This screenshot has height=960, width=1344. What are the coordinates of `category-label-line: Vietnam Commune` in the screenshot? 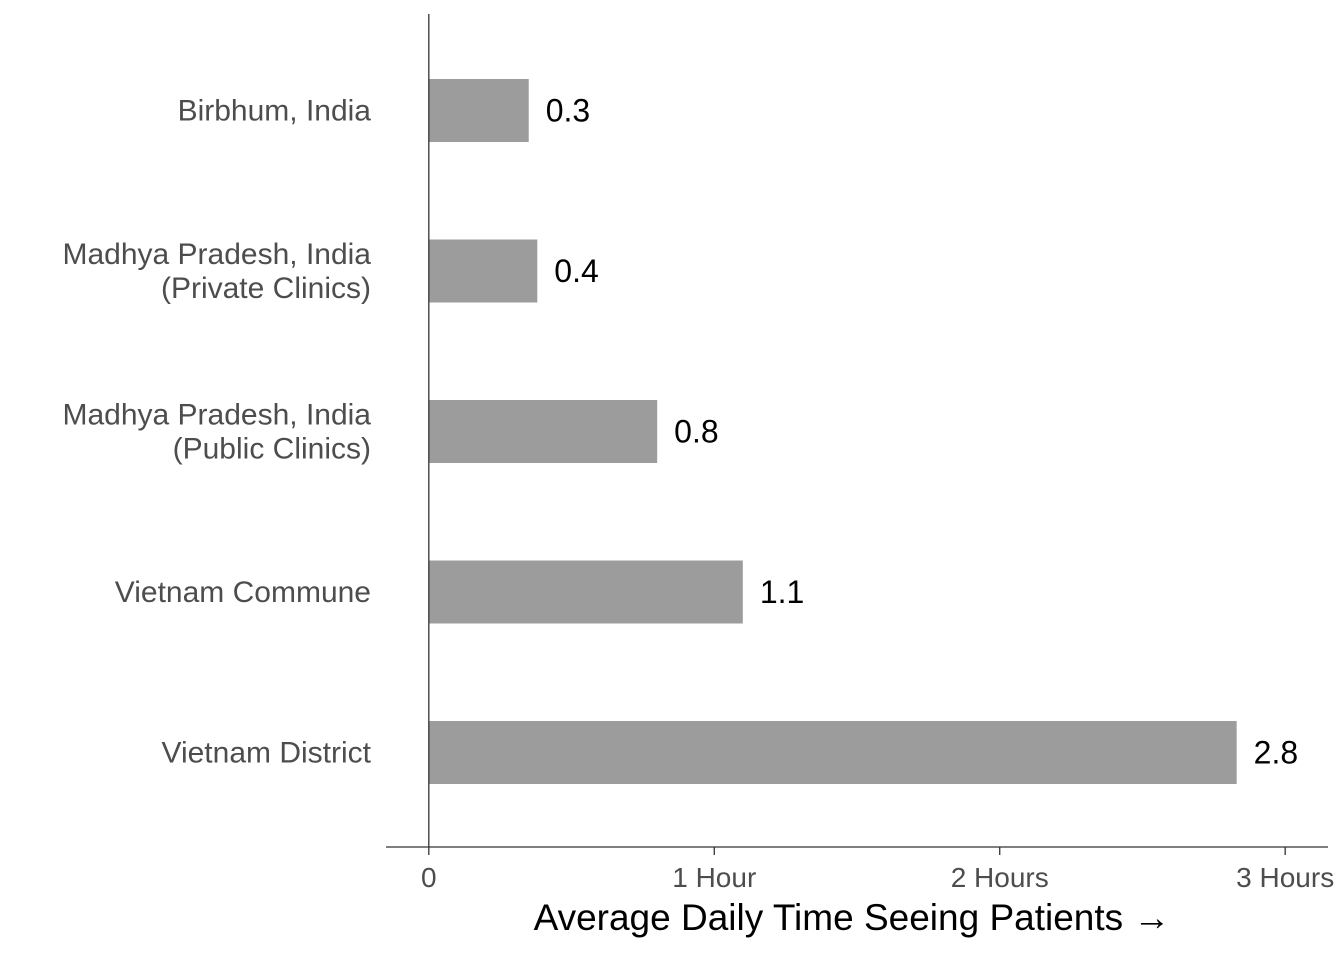 It's located at (243, 592).